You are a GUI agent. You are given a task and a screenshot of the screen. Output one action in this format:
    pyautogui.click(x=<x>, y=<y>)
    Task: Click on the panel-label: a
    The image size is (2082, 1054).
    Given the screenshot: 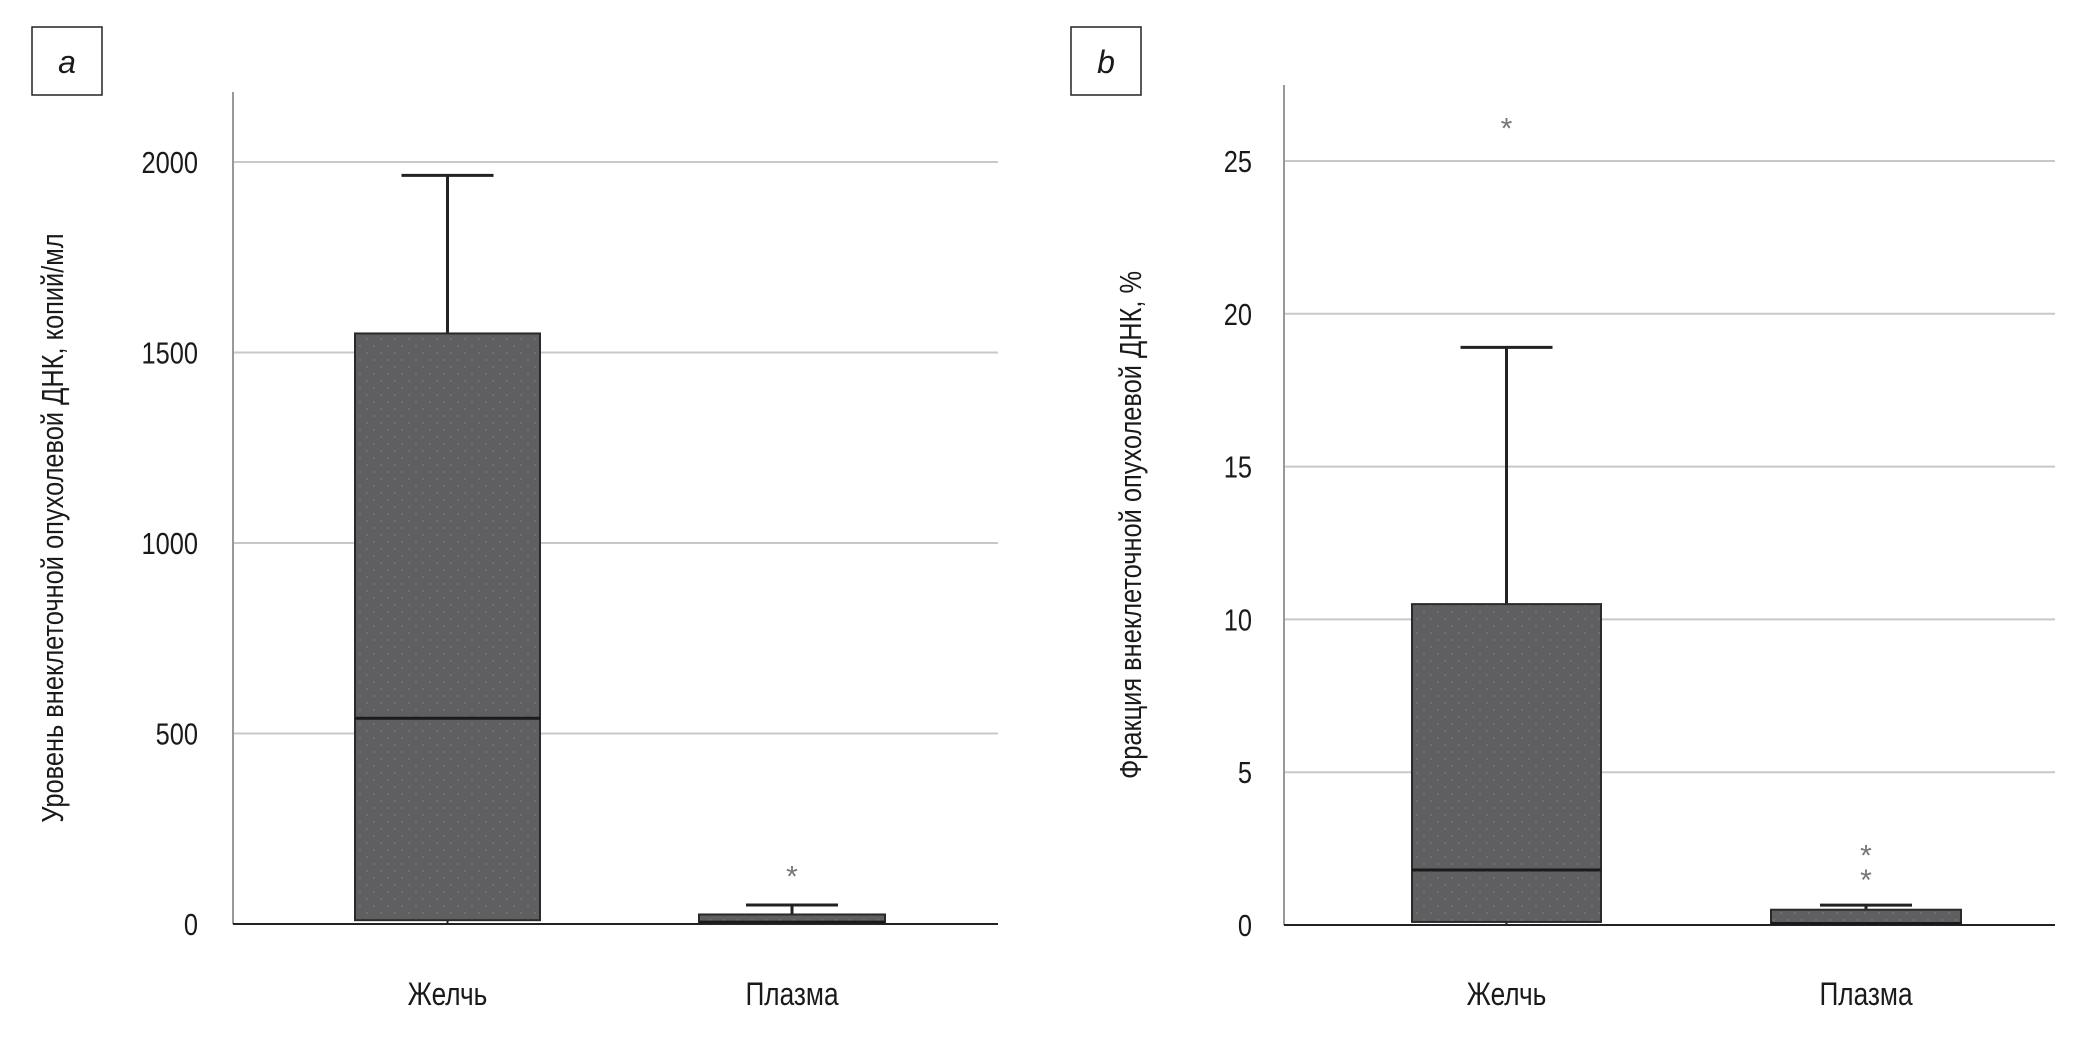 What is the action you would take?
    pyautogui.click(x=67, y=62)
    